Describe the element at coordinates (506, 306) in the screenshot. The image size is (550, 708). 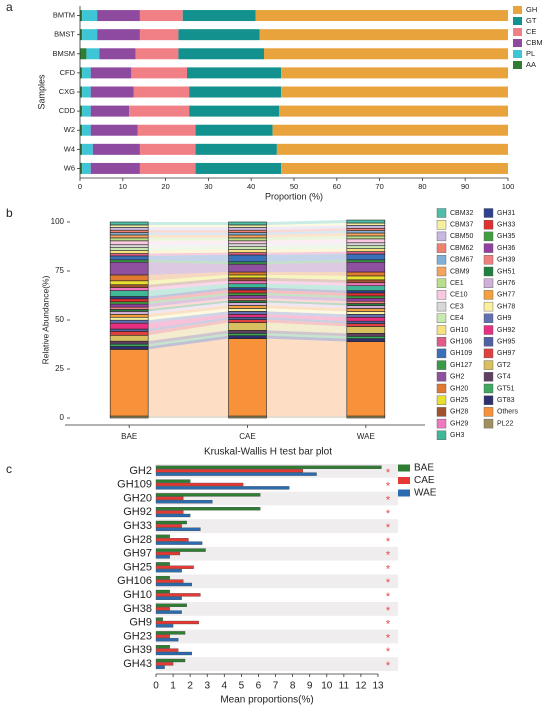
I see `legend-label: GH78` at that location.